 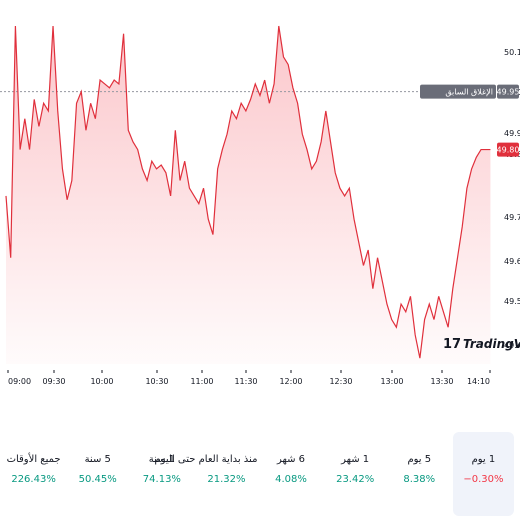 What do you see at coordinates (441, 381) in the screenshot?
I see `x-tick-label: 13:30` at bounding box center [441, 381].